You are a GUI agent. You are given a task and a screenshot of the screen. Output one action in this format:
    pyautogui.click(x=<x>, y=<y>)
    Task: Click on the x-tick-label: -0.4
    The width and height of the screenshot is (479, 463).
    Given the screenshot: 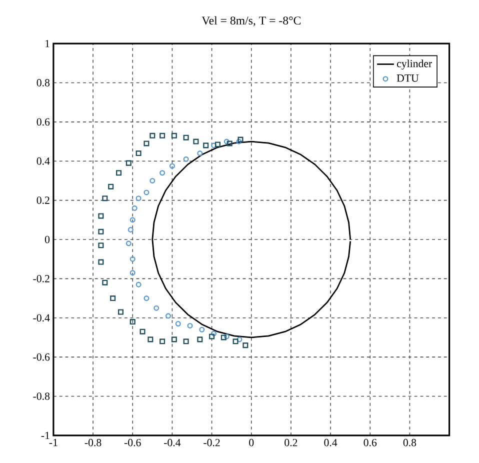 What is the action you would take?
    pyautogui.click(x=172, y=442)
    